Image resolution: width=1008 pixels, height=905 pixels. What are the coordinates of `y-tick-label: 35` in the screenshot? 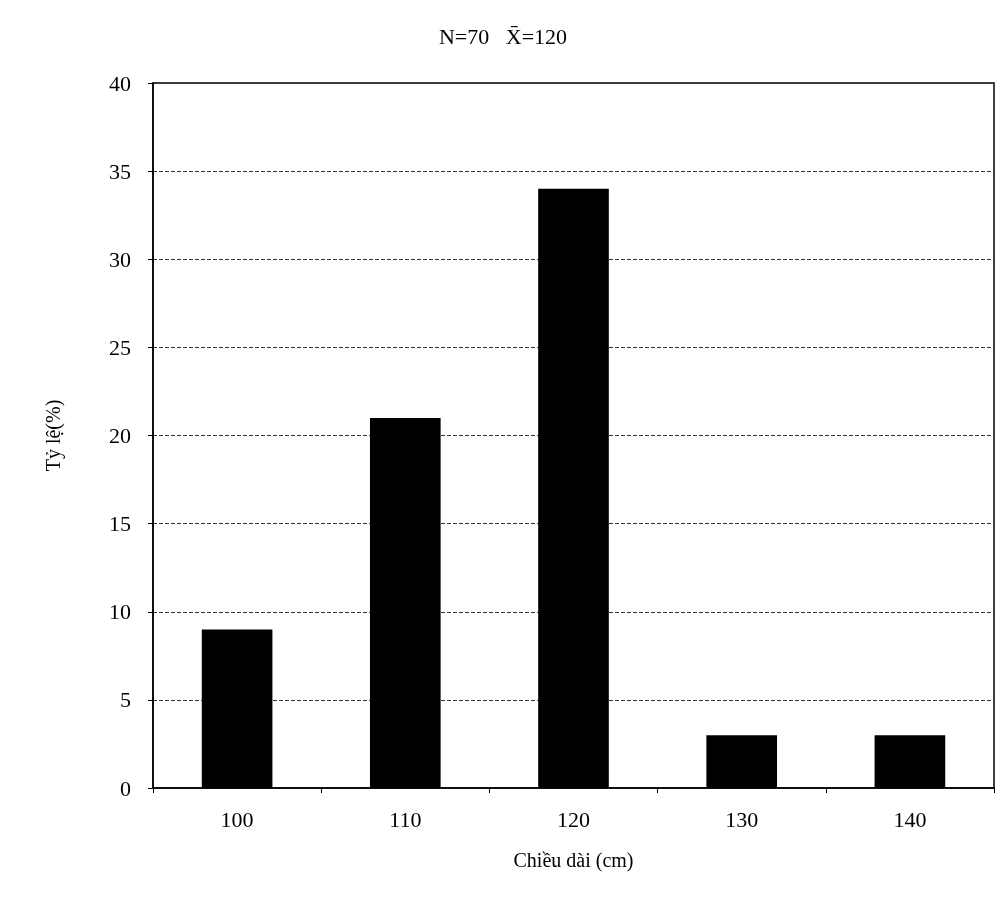 It's located at (120, 171).